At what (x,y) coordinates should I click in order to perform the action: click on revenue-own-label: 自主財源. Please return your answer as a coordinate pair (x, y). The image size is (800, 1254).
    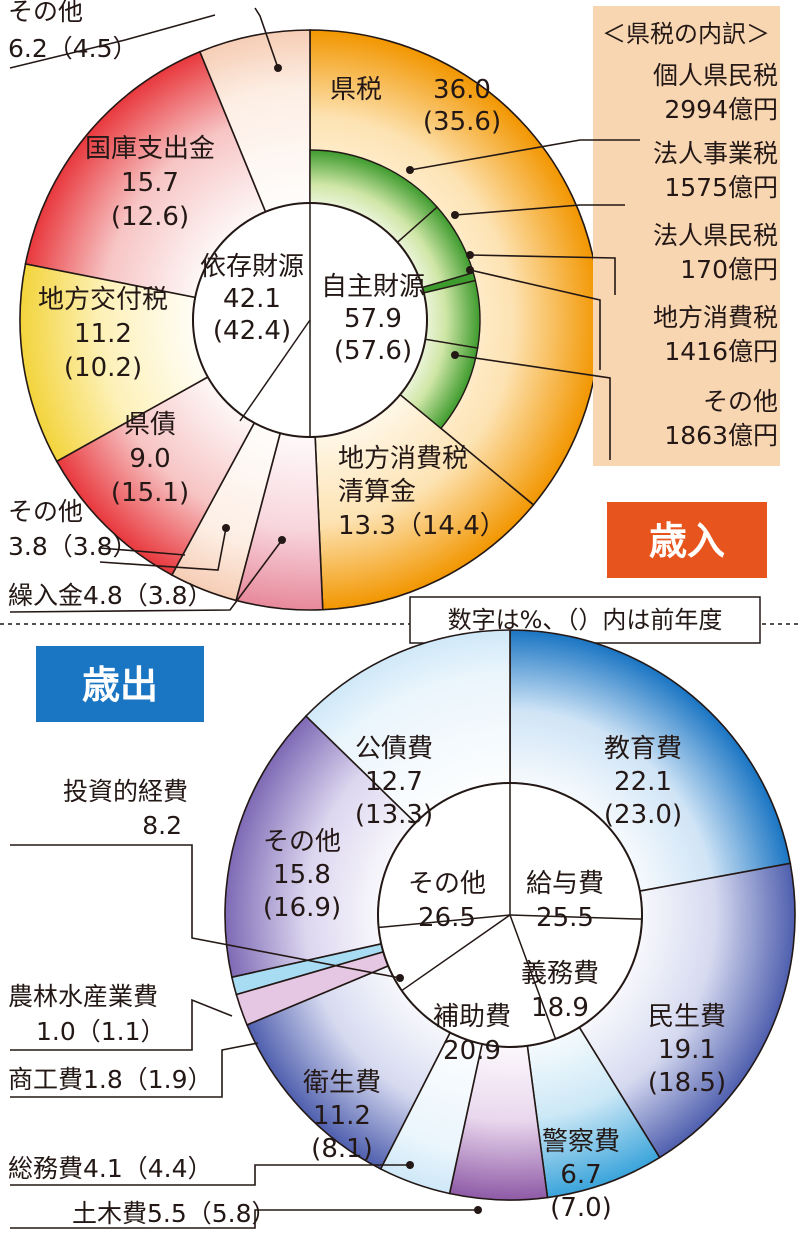
    Looking at the image, I should click on (373, 287).